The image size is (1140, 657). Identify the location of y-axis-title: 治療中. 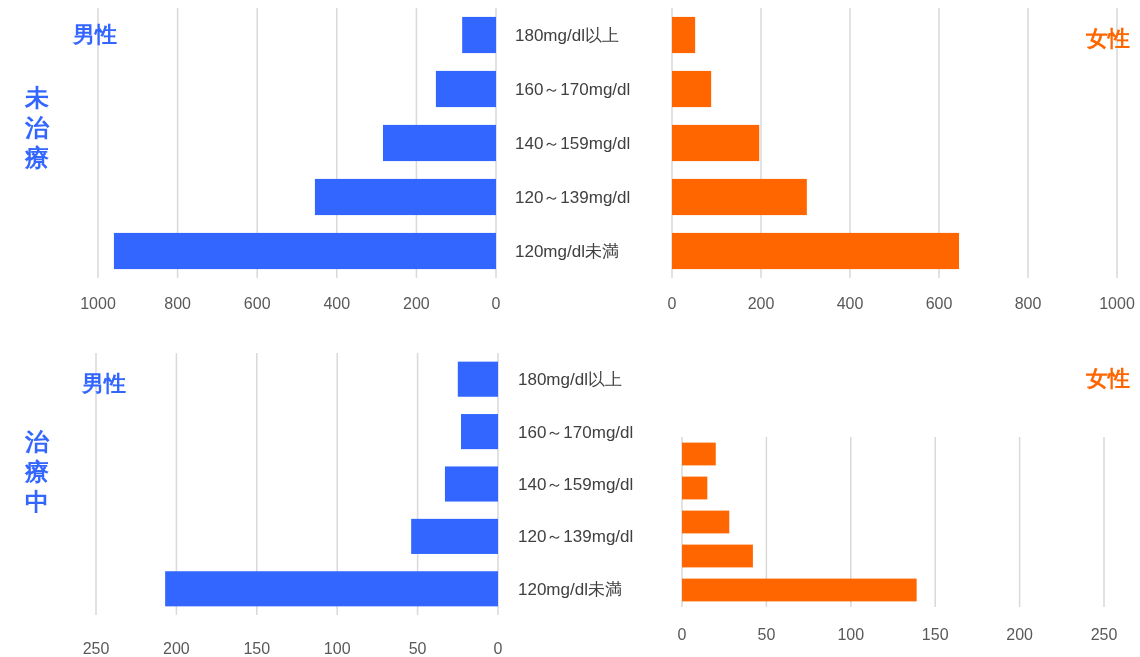
(37, 471).